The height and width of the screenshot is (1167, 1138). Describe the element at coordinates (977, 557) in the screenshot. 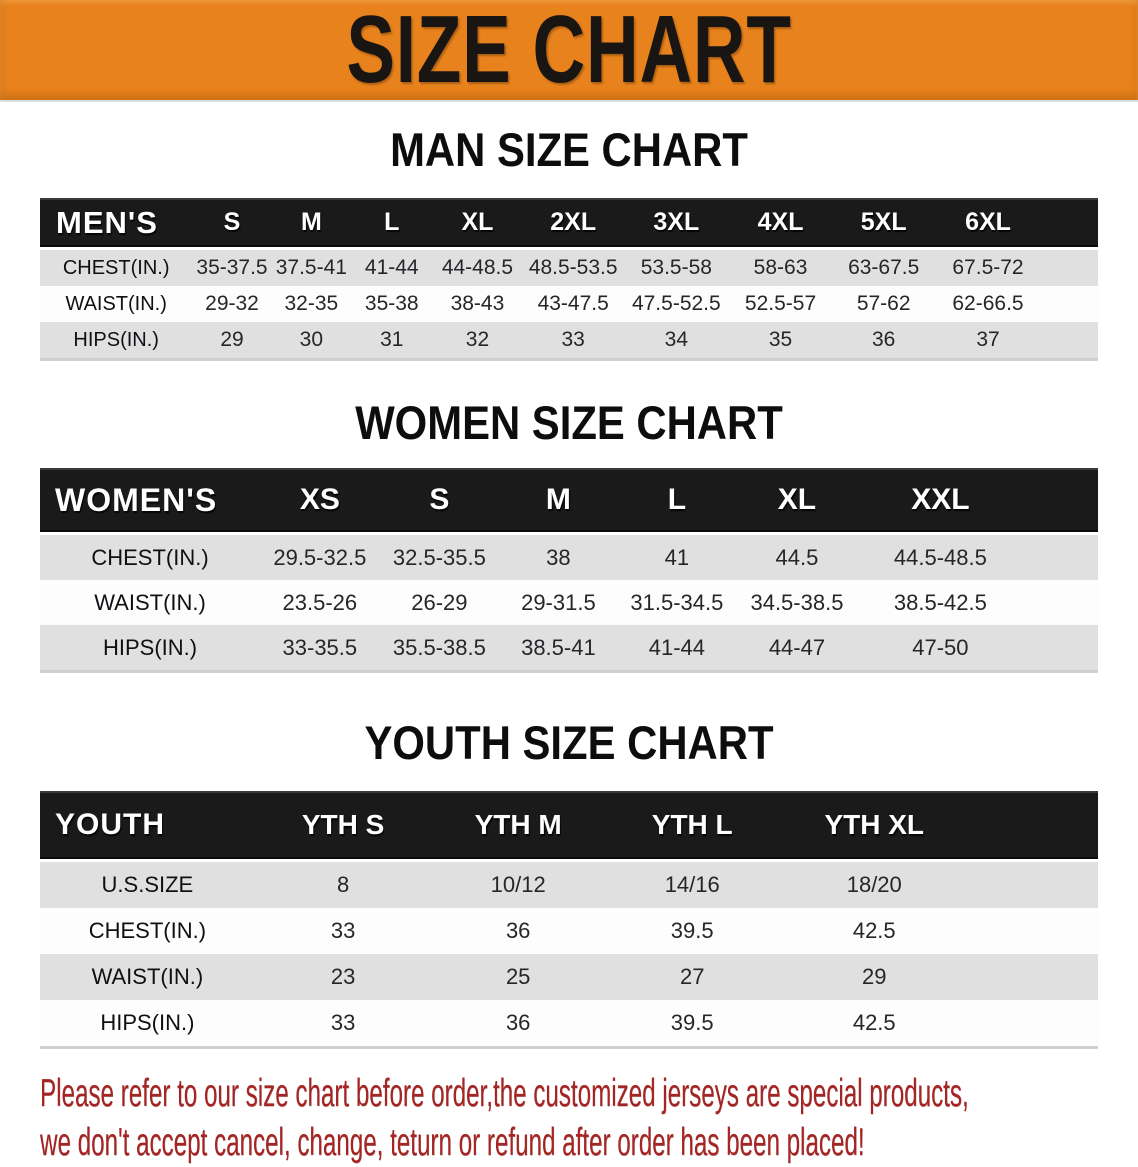

I see `size-value-cell: 44.5-48.5` at that location.